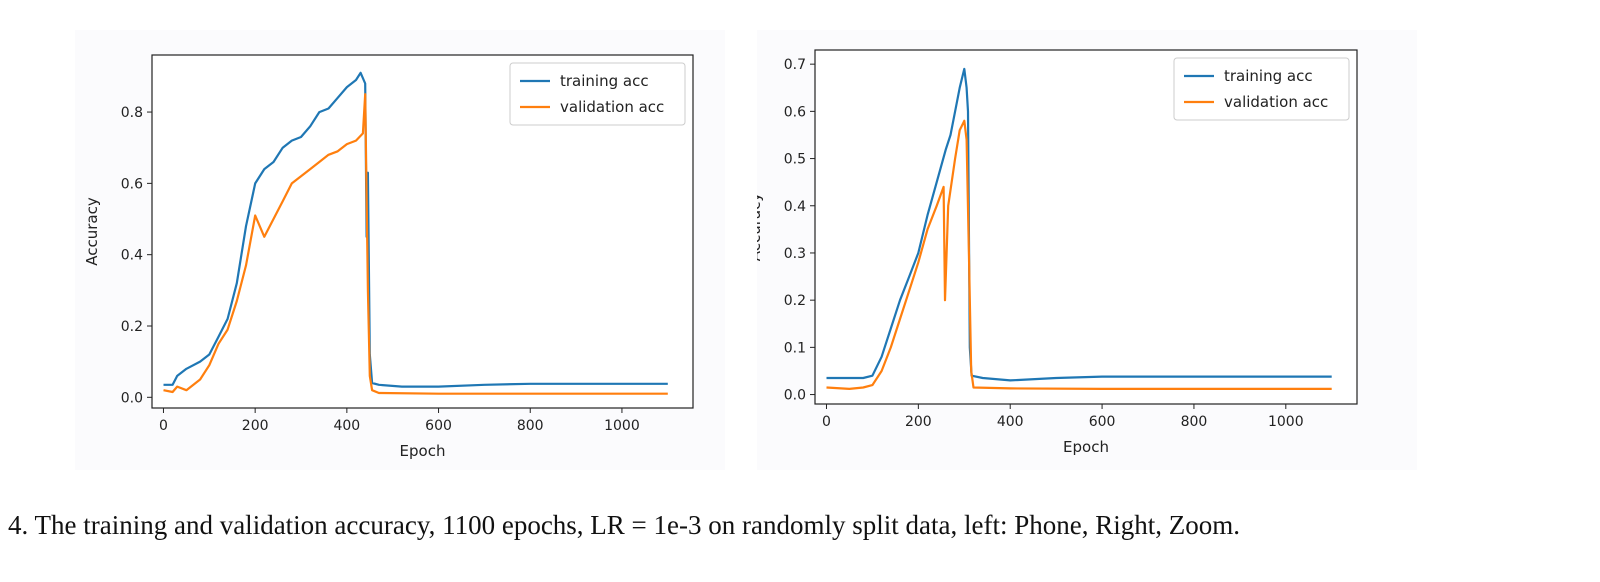 Image resolution: width=1600 pixels, height=582 pixels. What do you see at coordinates (795, 348) in the screenshot?
I see `y-tick-label: 0.1` at bounding box center [795, 348].